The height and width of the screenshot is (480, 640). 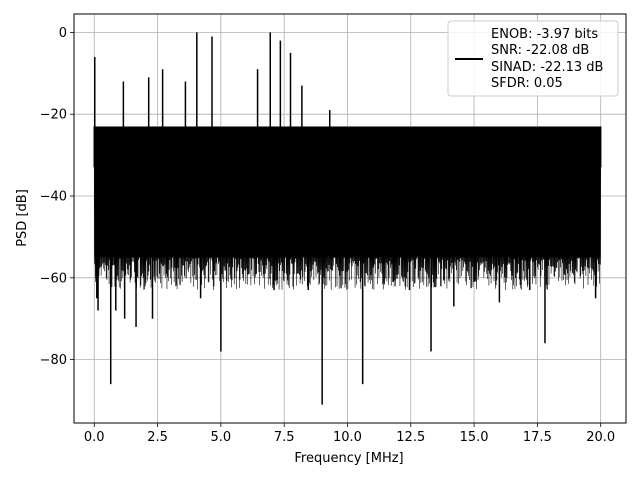 I want to click on legend-box, so click(x=533, y=58).